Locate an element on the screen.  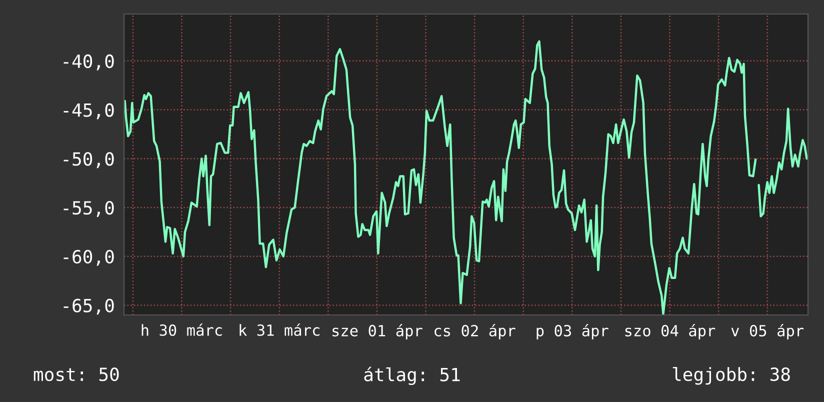
x-tick-label: cs 02 ápr is located at coordinates (475, 332).